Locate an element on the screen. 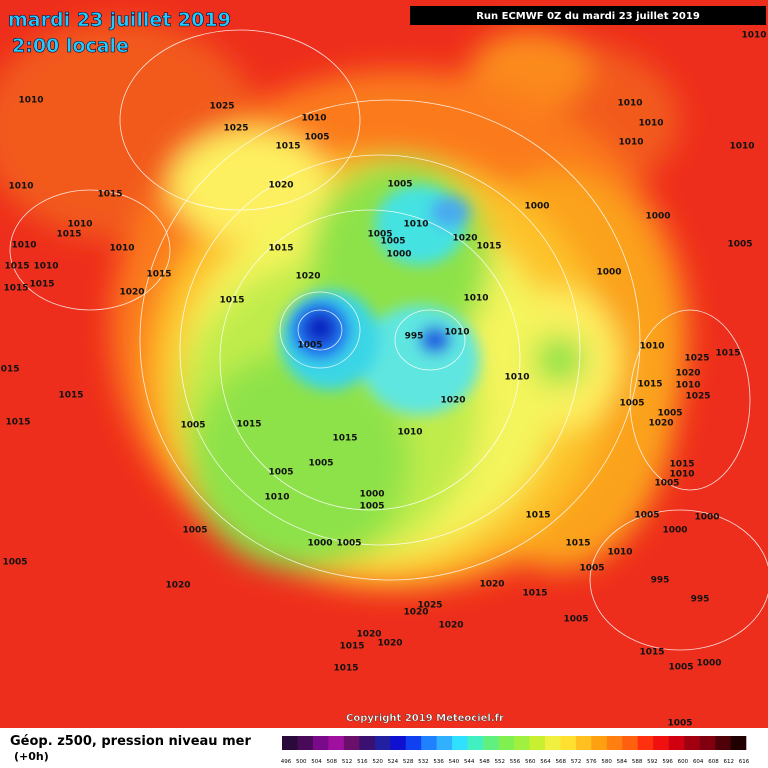  run-label: Run ECMWF 0Z du mardi 23 juillet 2019 is located at coordinates (588, 16).